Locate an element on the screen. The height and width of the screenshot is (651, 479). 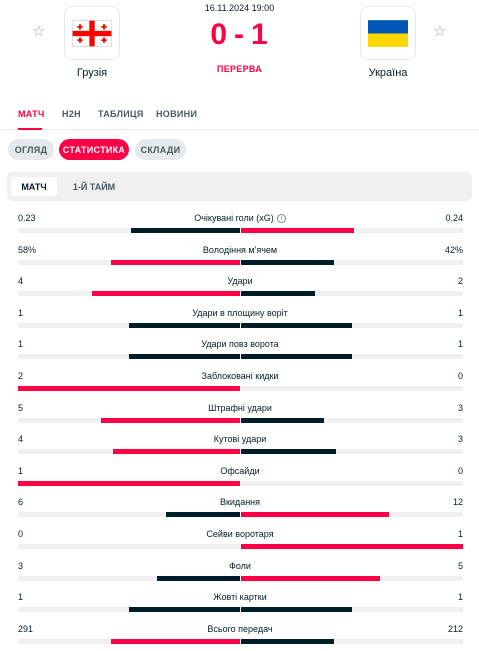
match-score: 0-1 is located at coordinates (239, 35).